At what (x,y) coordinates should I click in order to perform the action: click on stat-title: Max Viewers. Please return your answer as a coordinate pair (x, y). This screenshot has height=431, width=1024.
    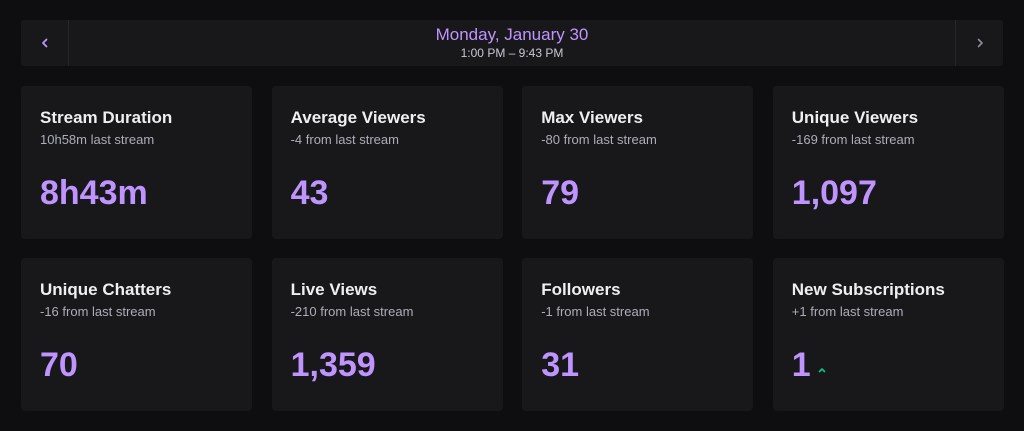
    Looking at the image, I should click on (592, 117).